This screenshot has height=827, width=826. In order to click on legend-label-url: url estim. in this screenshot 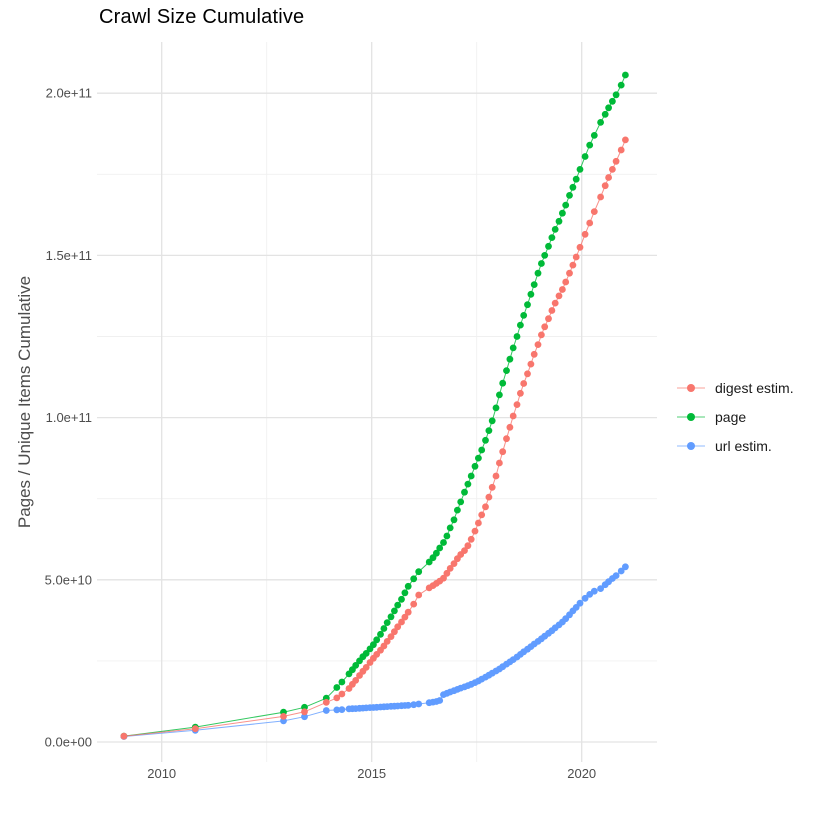, I will do `click(743, 446)`.